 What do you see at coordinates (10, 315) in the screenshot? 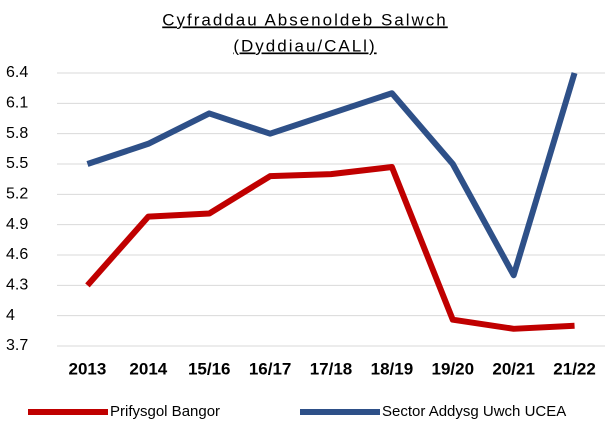
I see `y-tick-label: 4` at bounding box center [10, 315].